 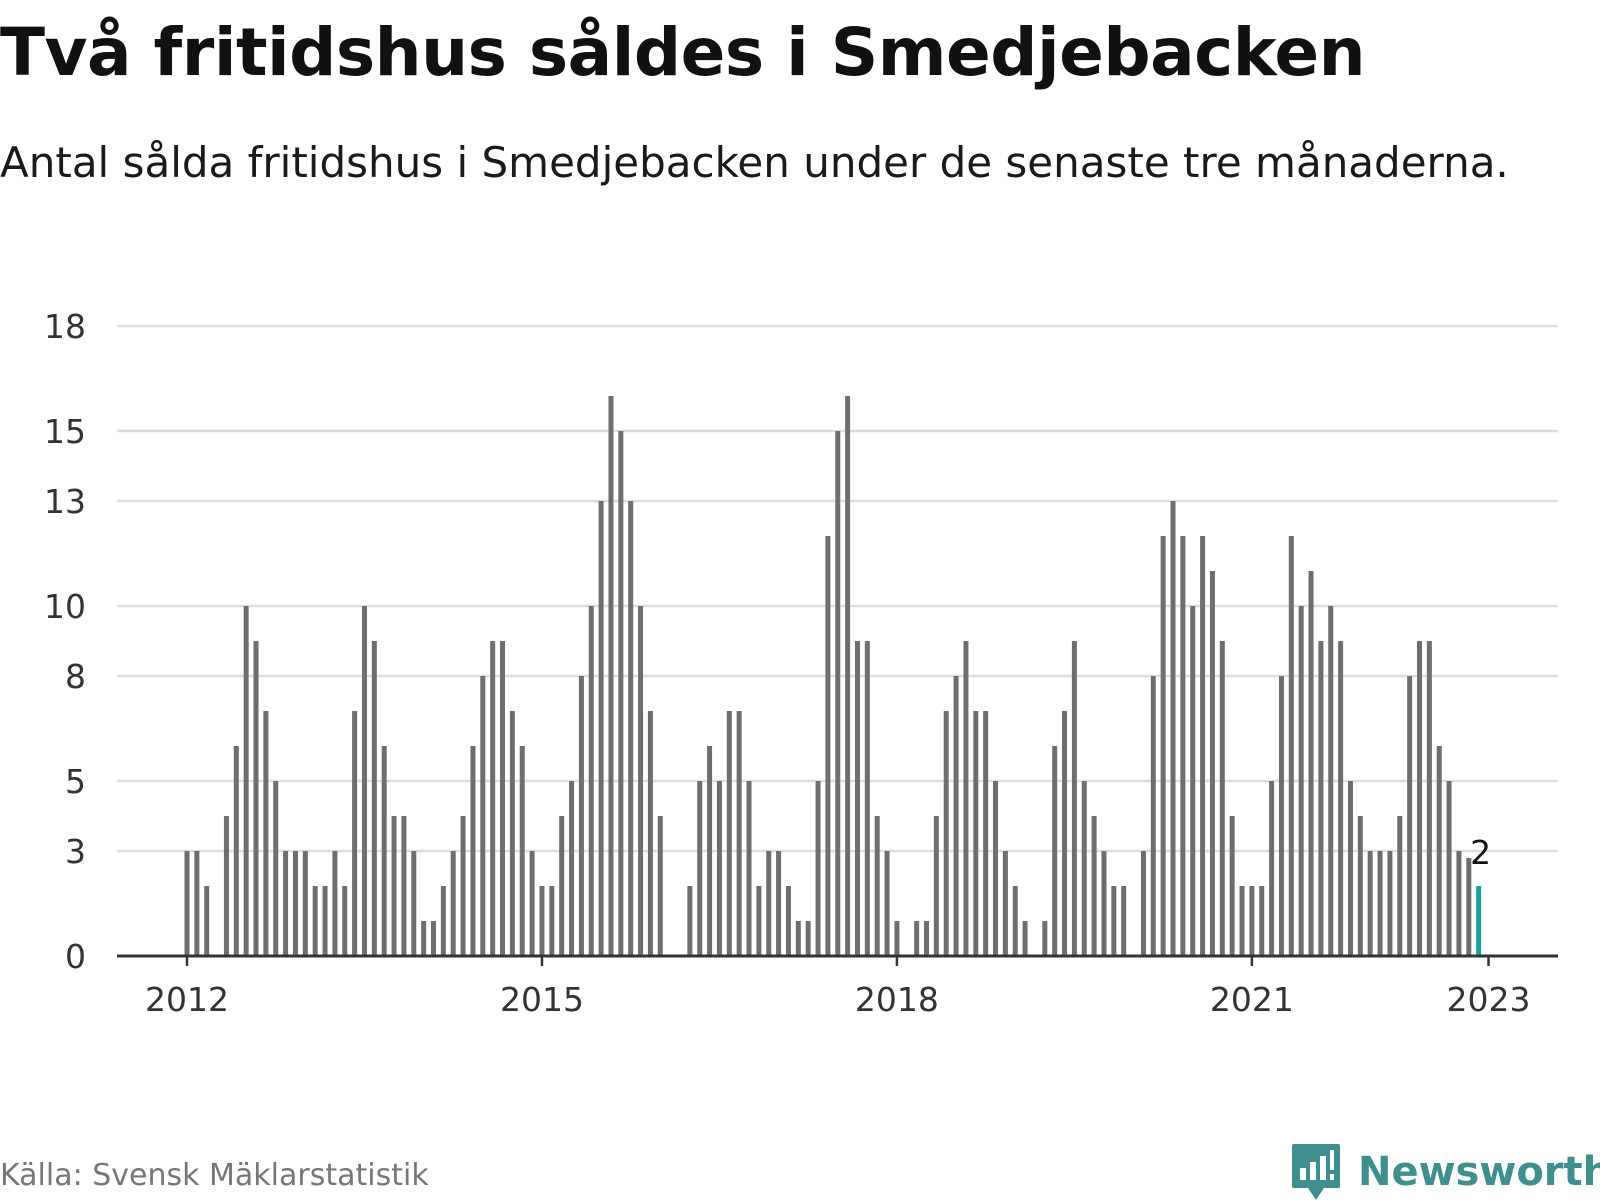 I want to click on y-tick-label: 15, so click(x=65, y=431).